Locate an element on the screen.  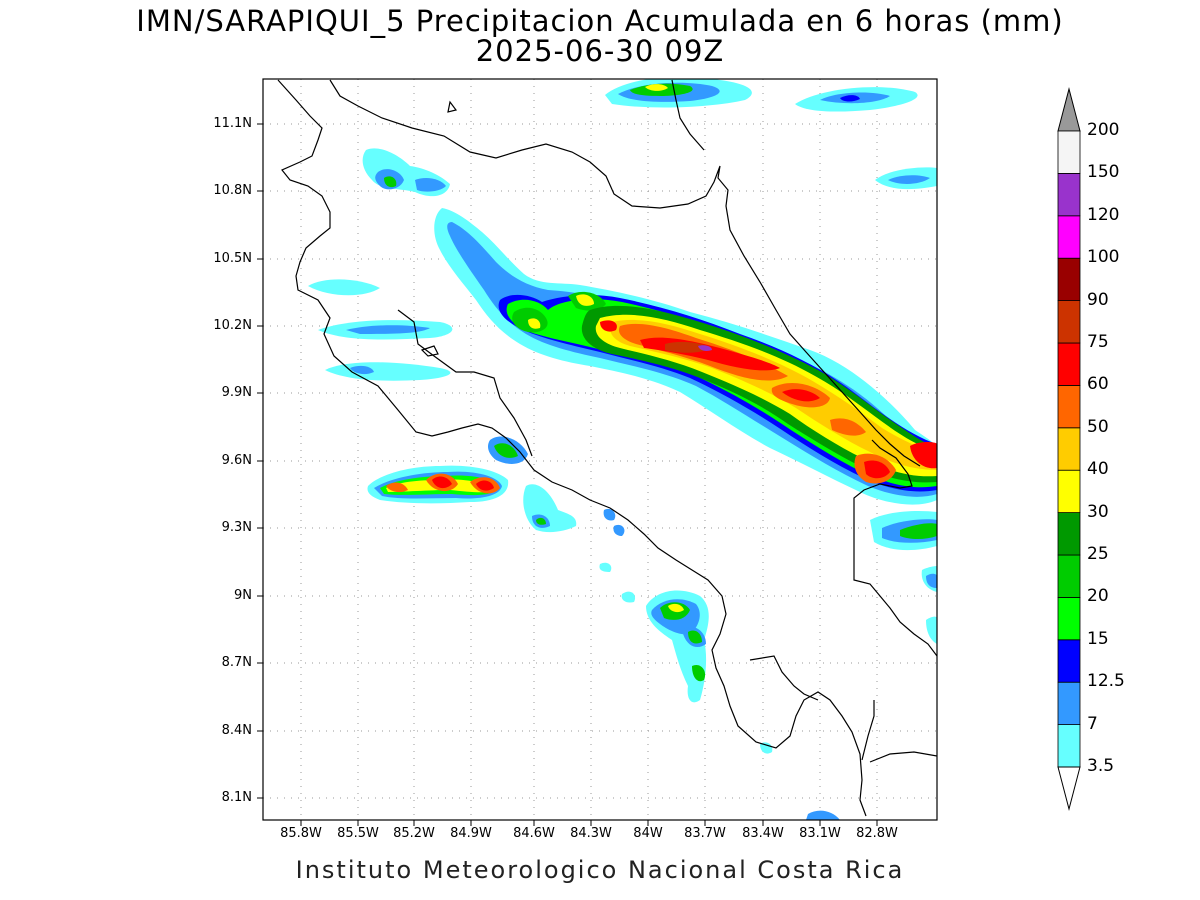
lat-tick-label: 11.1N is located at coordinates (232, 123).